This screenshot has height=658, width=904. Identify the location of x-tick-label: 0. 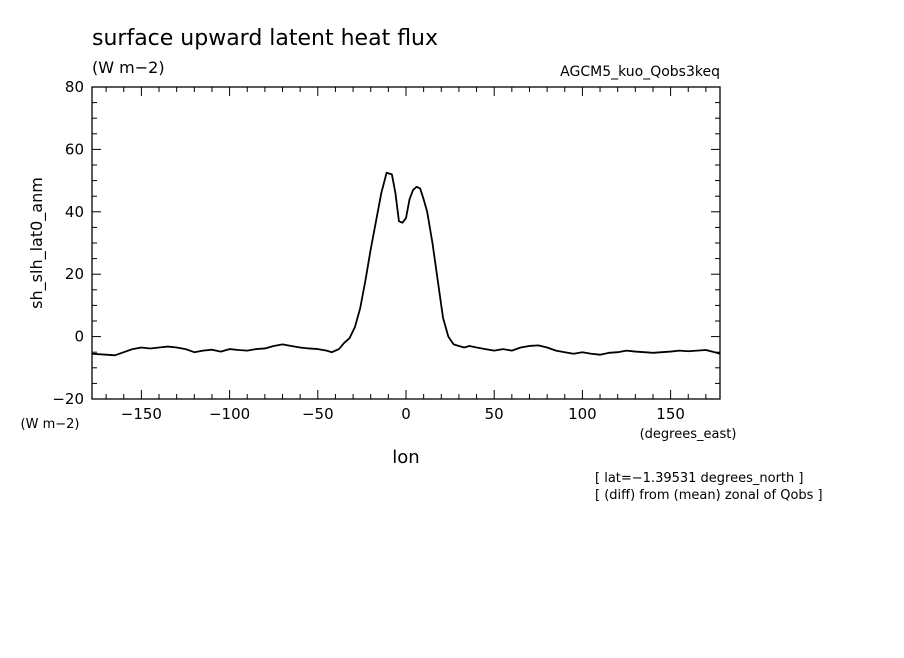
(406, 414).